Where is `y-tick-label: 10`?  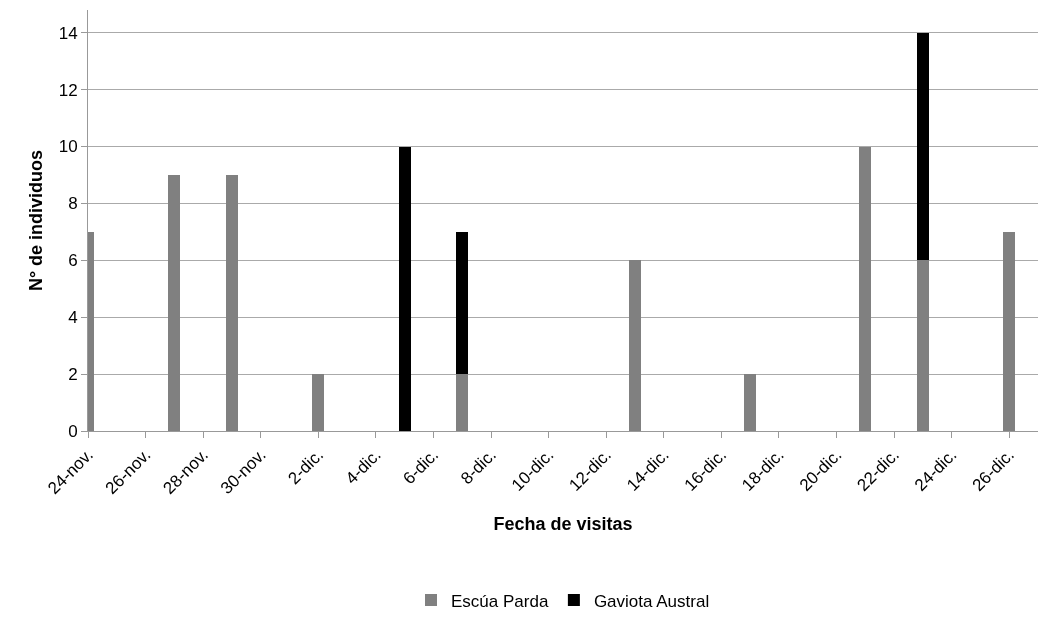
y-tick-label: 10 is located at coordinates (68, 147).